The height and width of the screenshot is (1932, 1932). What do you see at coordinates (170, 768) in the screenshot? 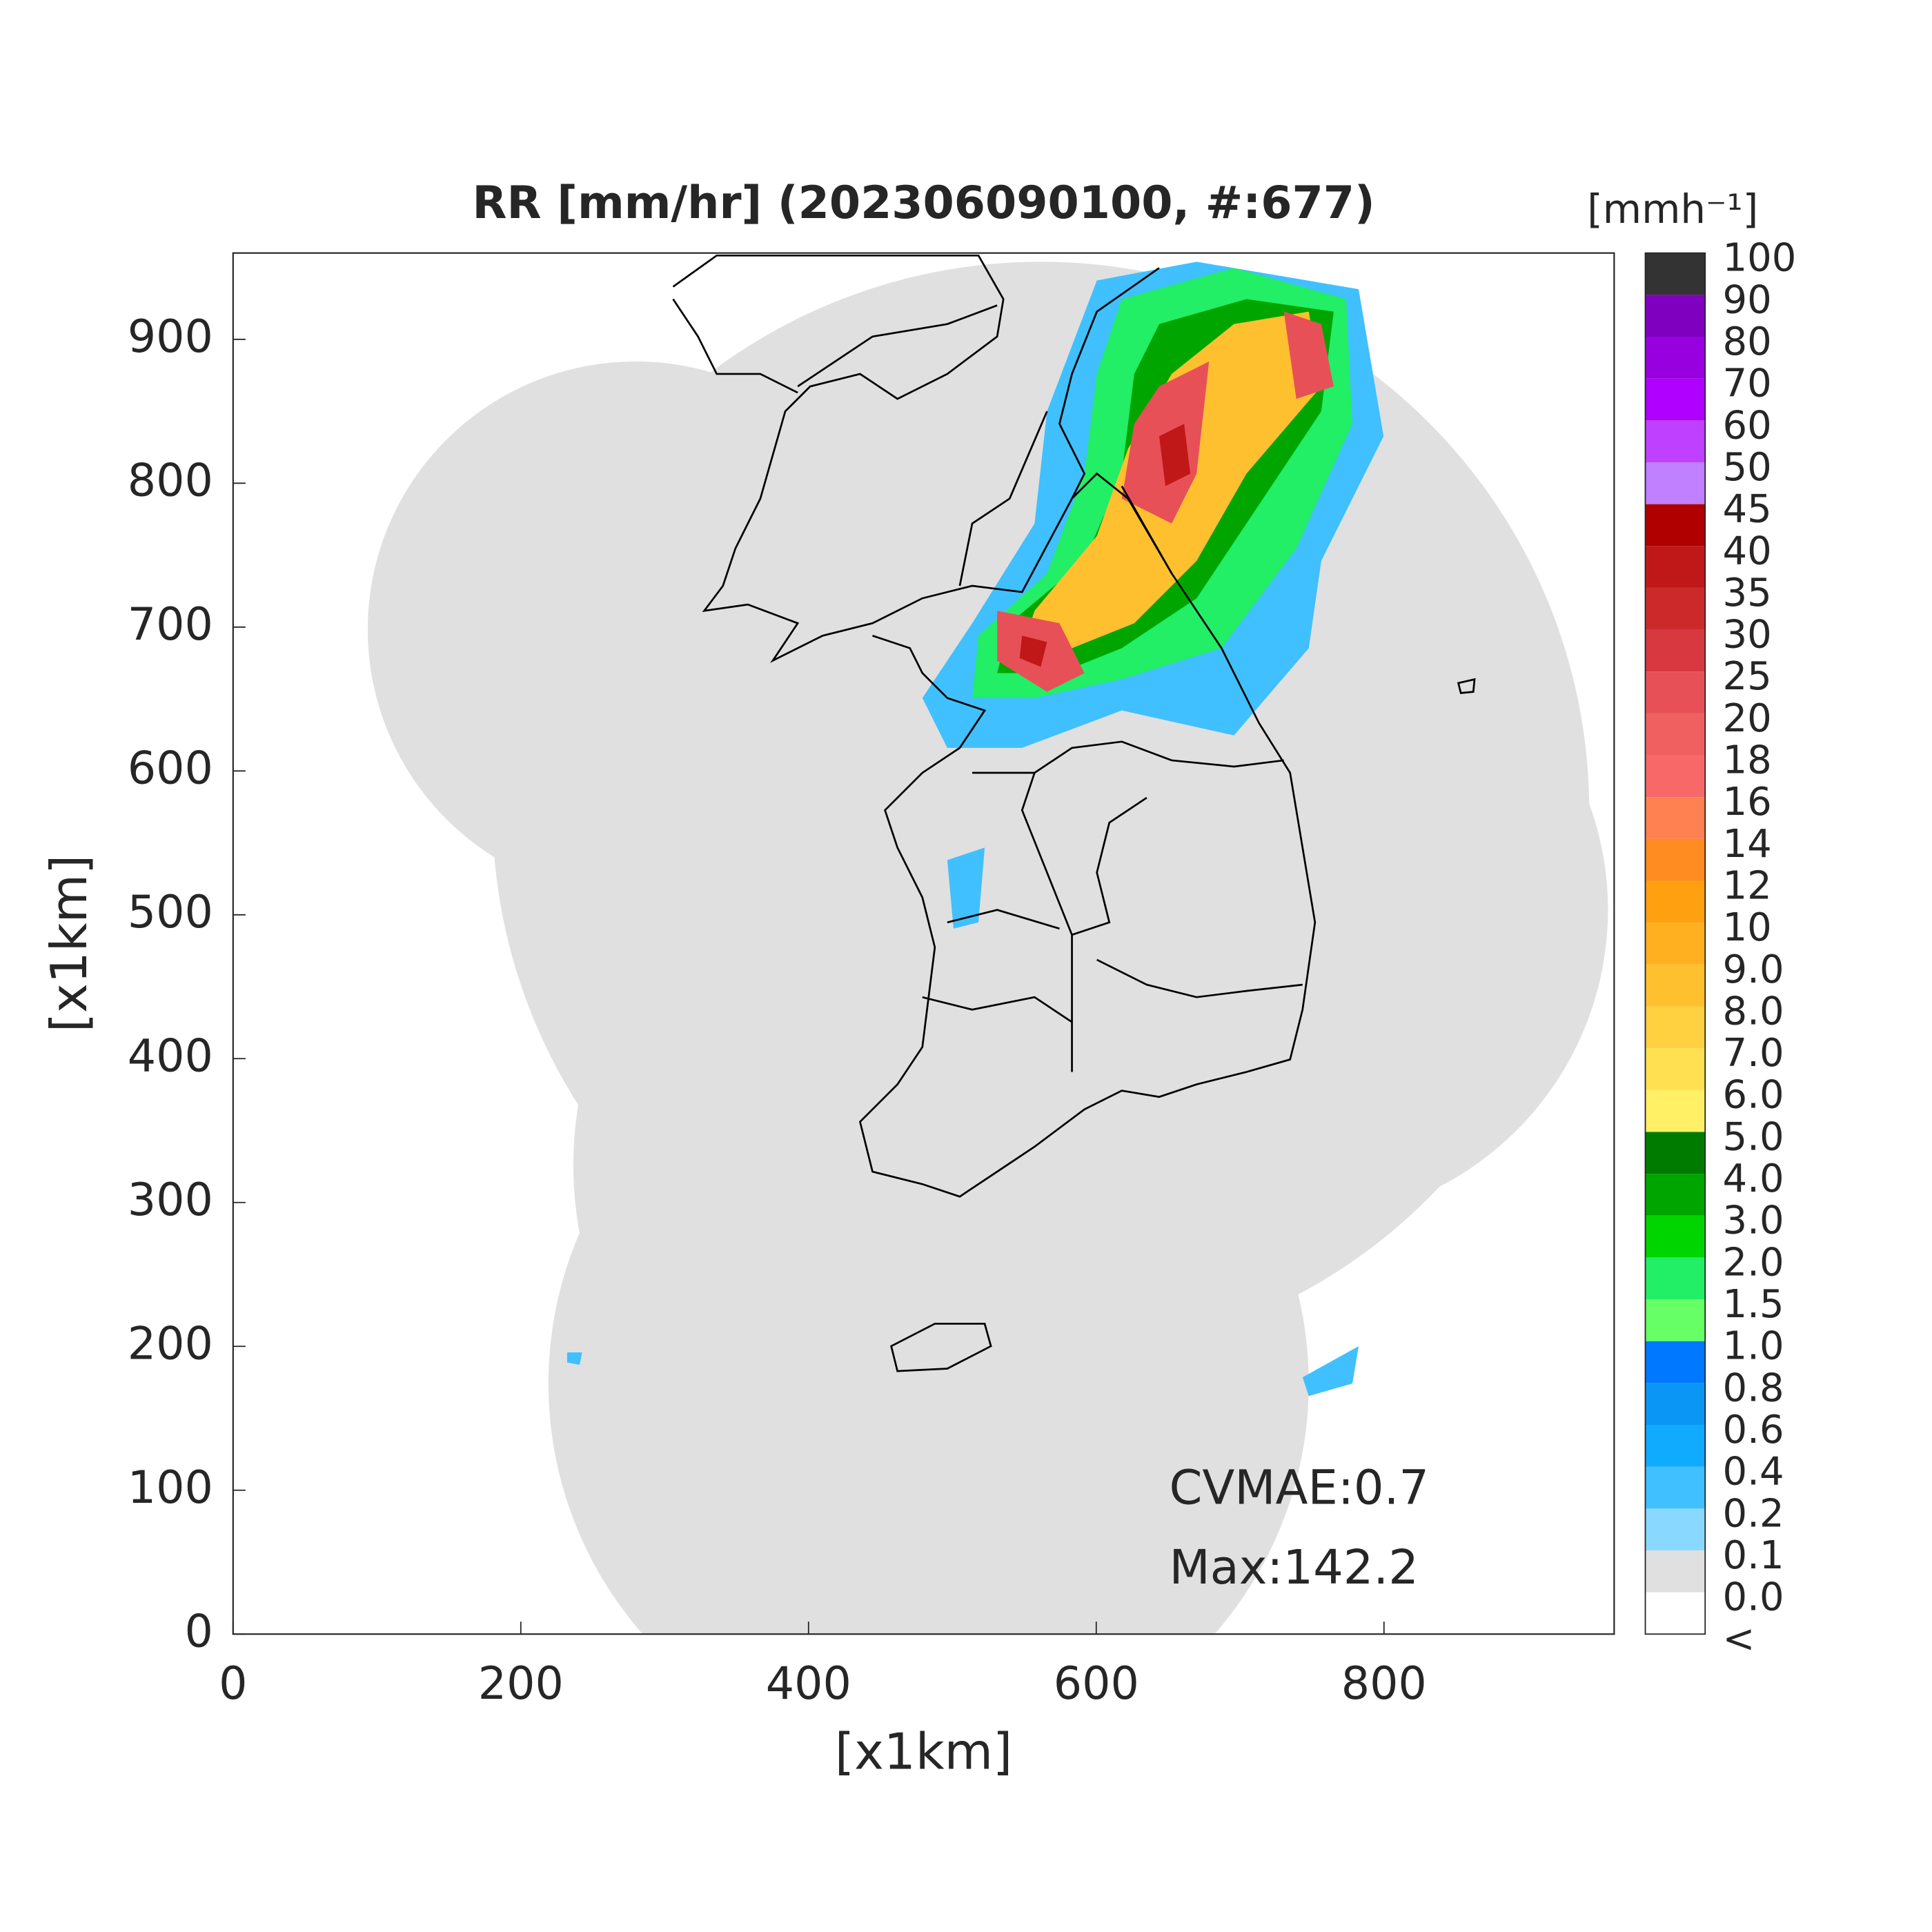
I see `y-tick-label: 600` at bounding box center [170, 768].